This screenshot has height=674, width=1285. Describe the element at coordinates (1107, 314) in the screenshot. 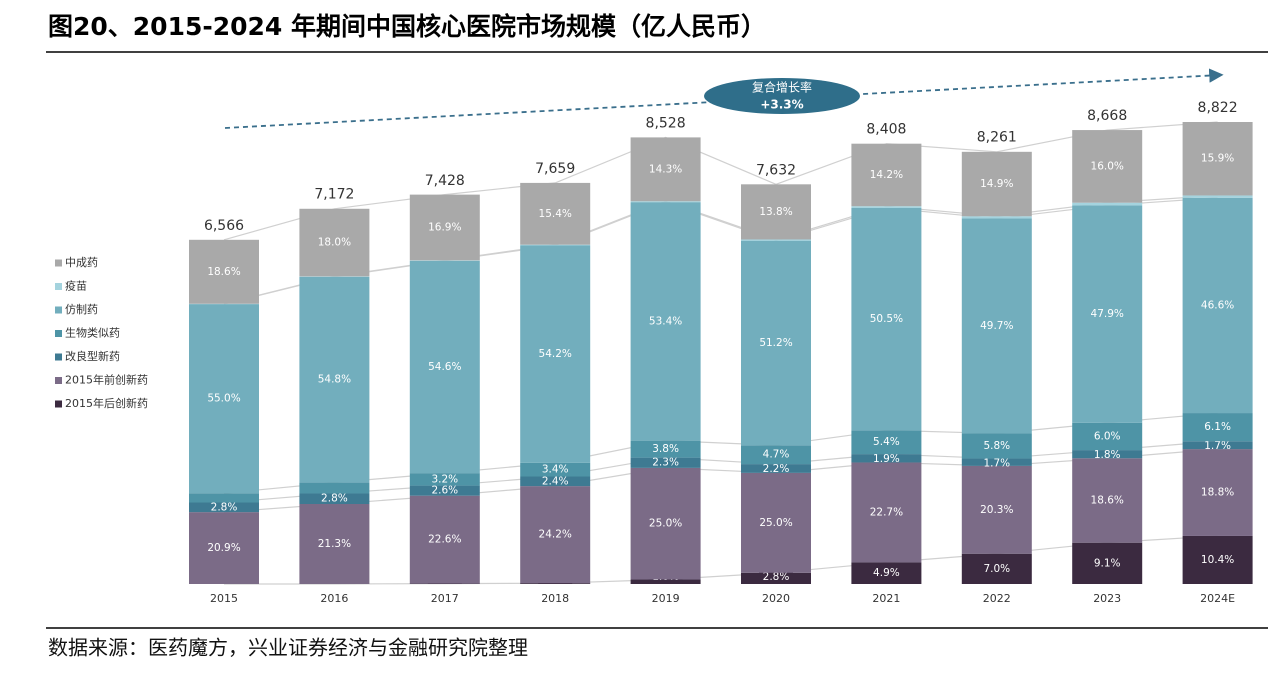

I see `value-label: 47.9%` at that location.